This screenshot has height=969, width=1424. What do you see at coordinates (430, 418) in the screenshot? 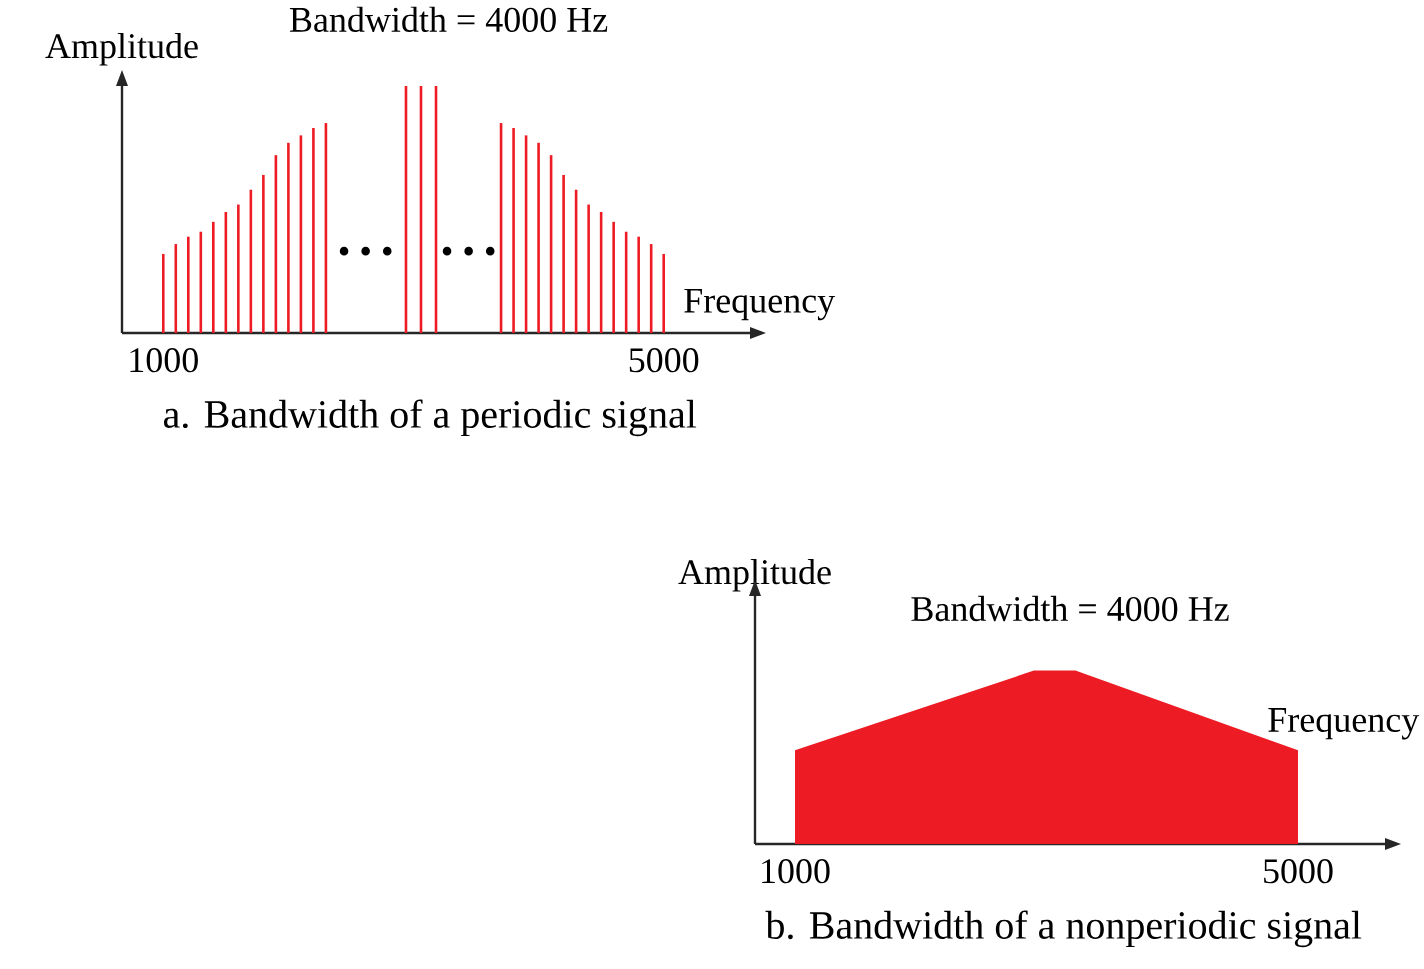
I see `text: a. Bandwidth of a periodic signal` at bounding box center [430, 418].